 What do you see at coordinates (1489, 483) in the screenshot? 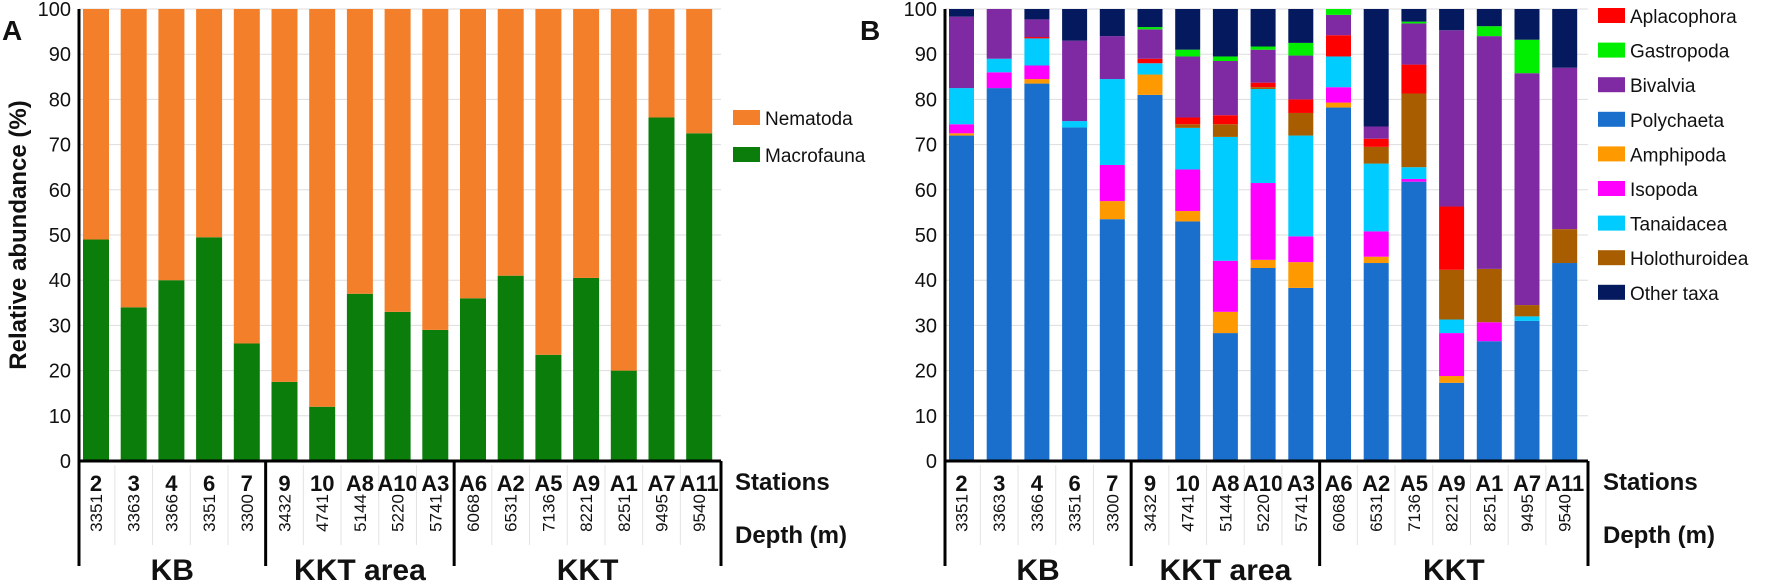
I see `station-label: A1` at bounding box center [1489, 483].